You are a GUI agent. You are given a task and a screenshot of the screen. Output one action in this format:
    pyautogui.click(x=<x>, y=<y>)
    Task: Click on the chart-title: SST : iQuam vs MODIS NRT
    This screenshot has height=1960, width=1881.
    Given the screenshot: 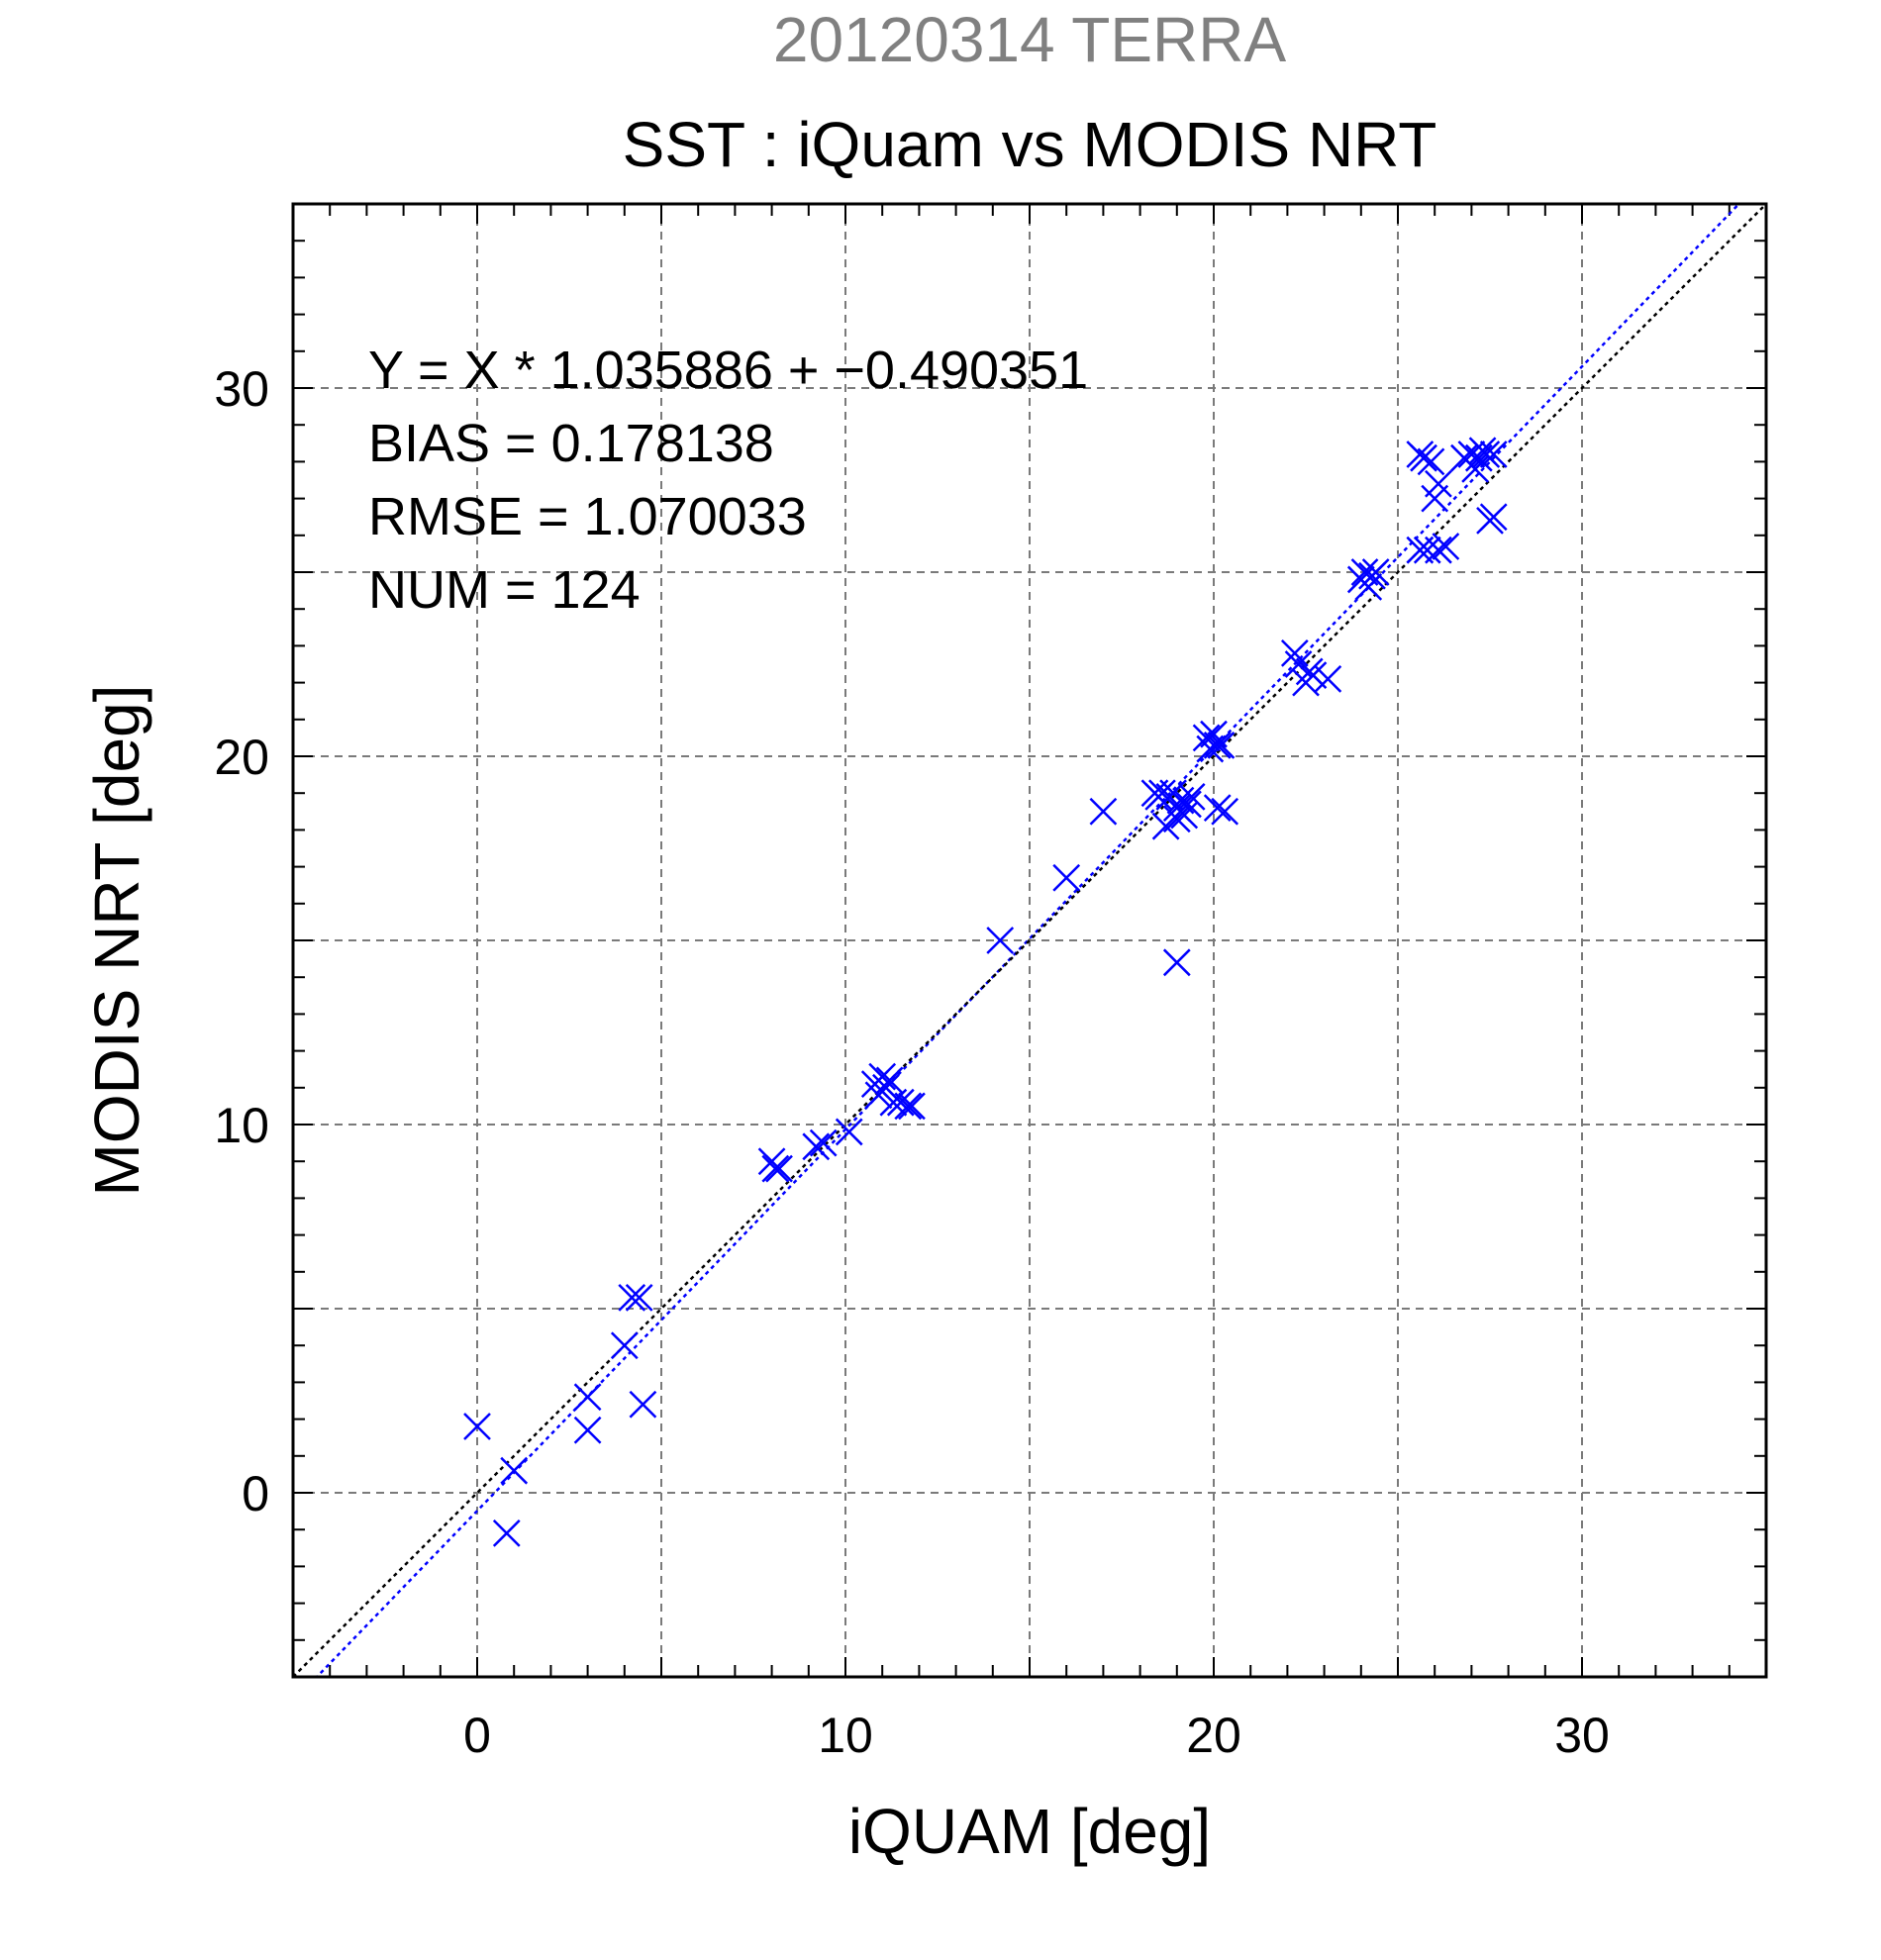 What is the action you would take?
    pyautogui.click(x=1030, y=144)
    